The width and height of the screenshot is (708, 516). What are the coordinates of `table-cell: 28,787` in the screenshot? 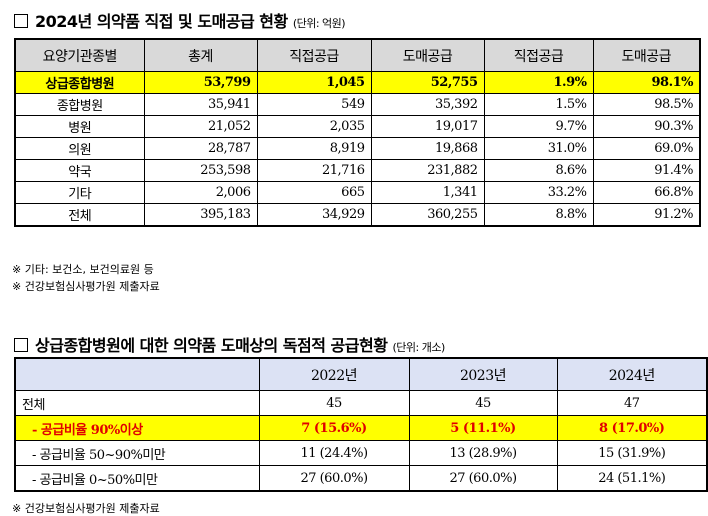 It's located at (200, 148).